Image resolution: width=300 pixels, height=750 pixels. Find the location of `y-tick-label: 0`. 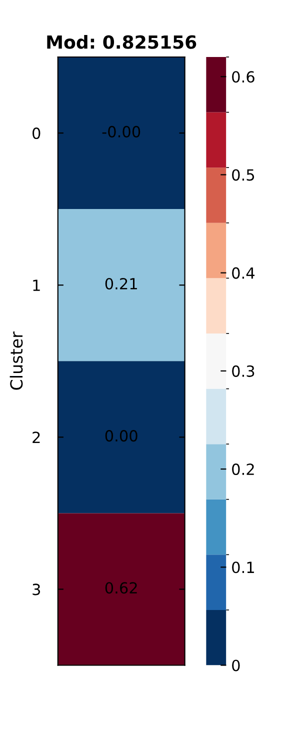

y-tick-label: 0 is located at coordinates (36, 133).